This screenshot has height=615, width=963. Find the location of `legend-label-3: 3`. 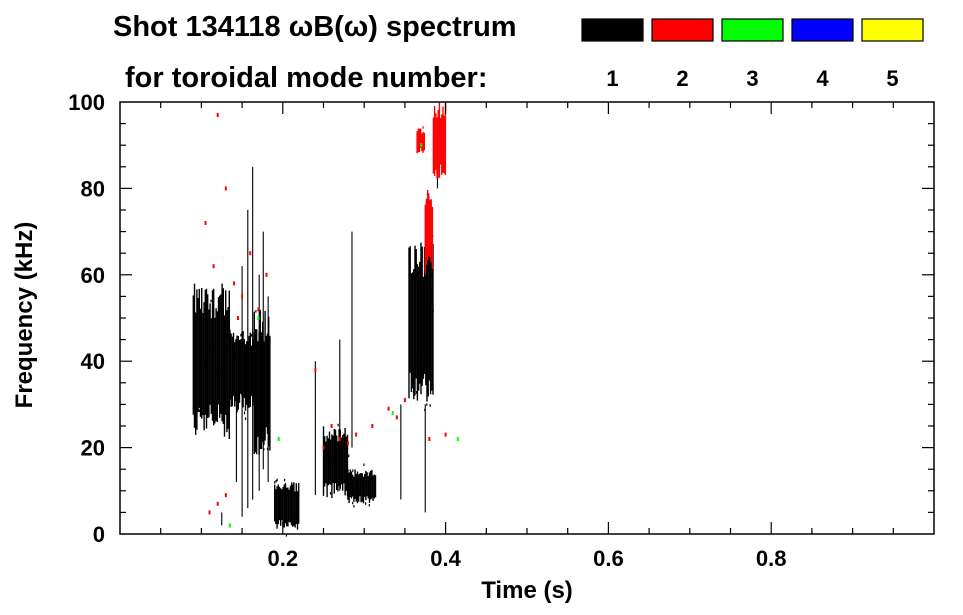

legend-label-3: 3 is located at coordinates (752, 78).